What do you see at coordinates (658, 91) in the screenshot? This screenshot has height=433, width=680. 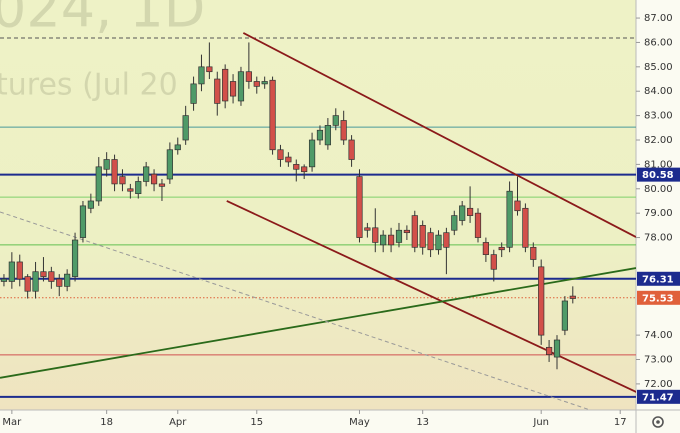 I see `y-tick-label: 84.00` at bounding box center [658, 91].